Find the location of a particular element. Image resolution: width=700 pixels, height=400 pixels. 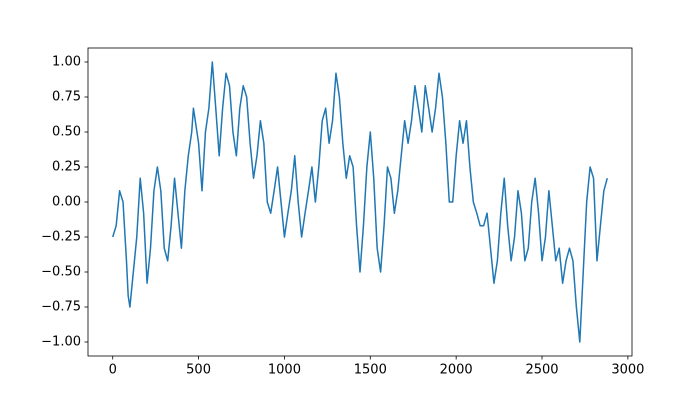

y-tick-label: −0.75 is located at coordinates (61, 307).